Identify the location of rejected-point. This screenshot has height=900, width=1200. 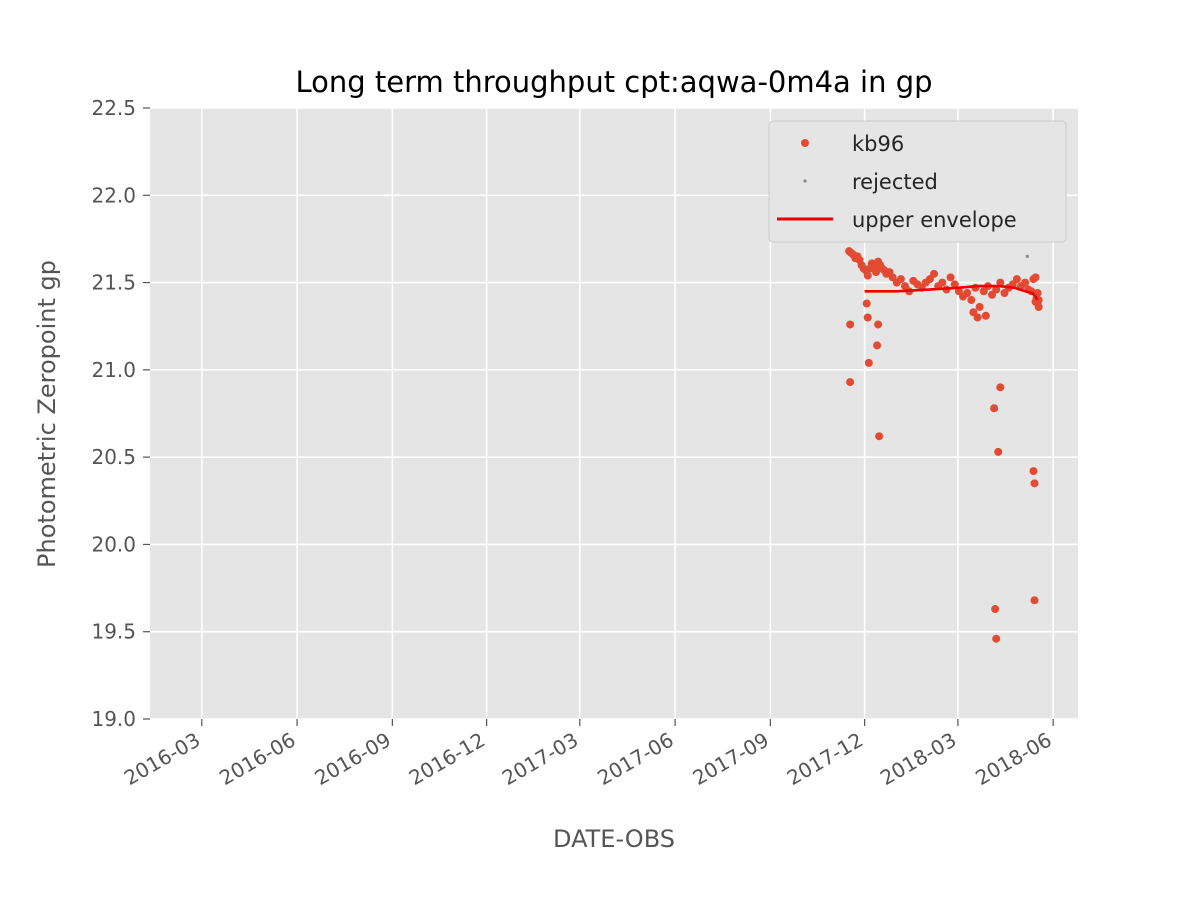
(1027, 256).